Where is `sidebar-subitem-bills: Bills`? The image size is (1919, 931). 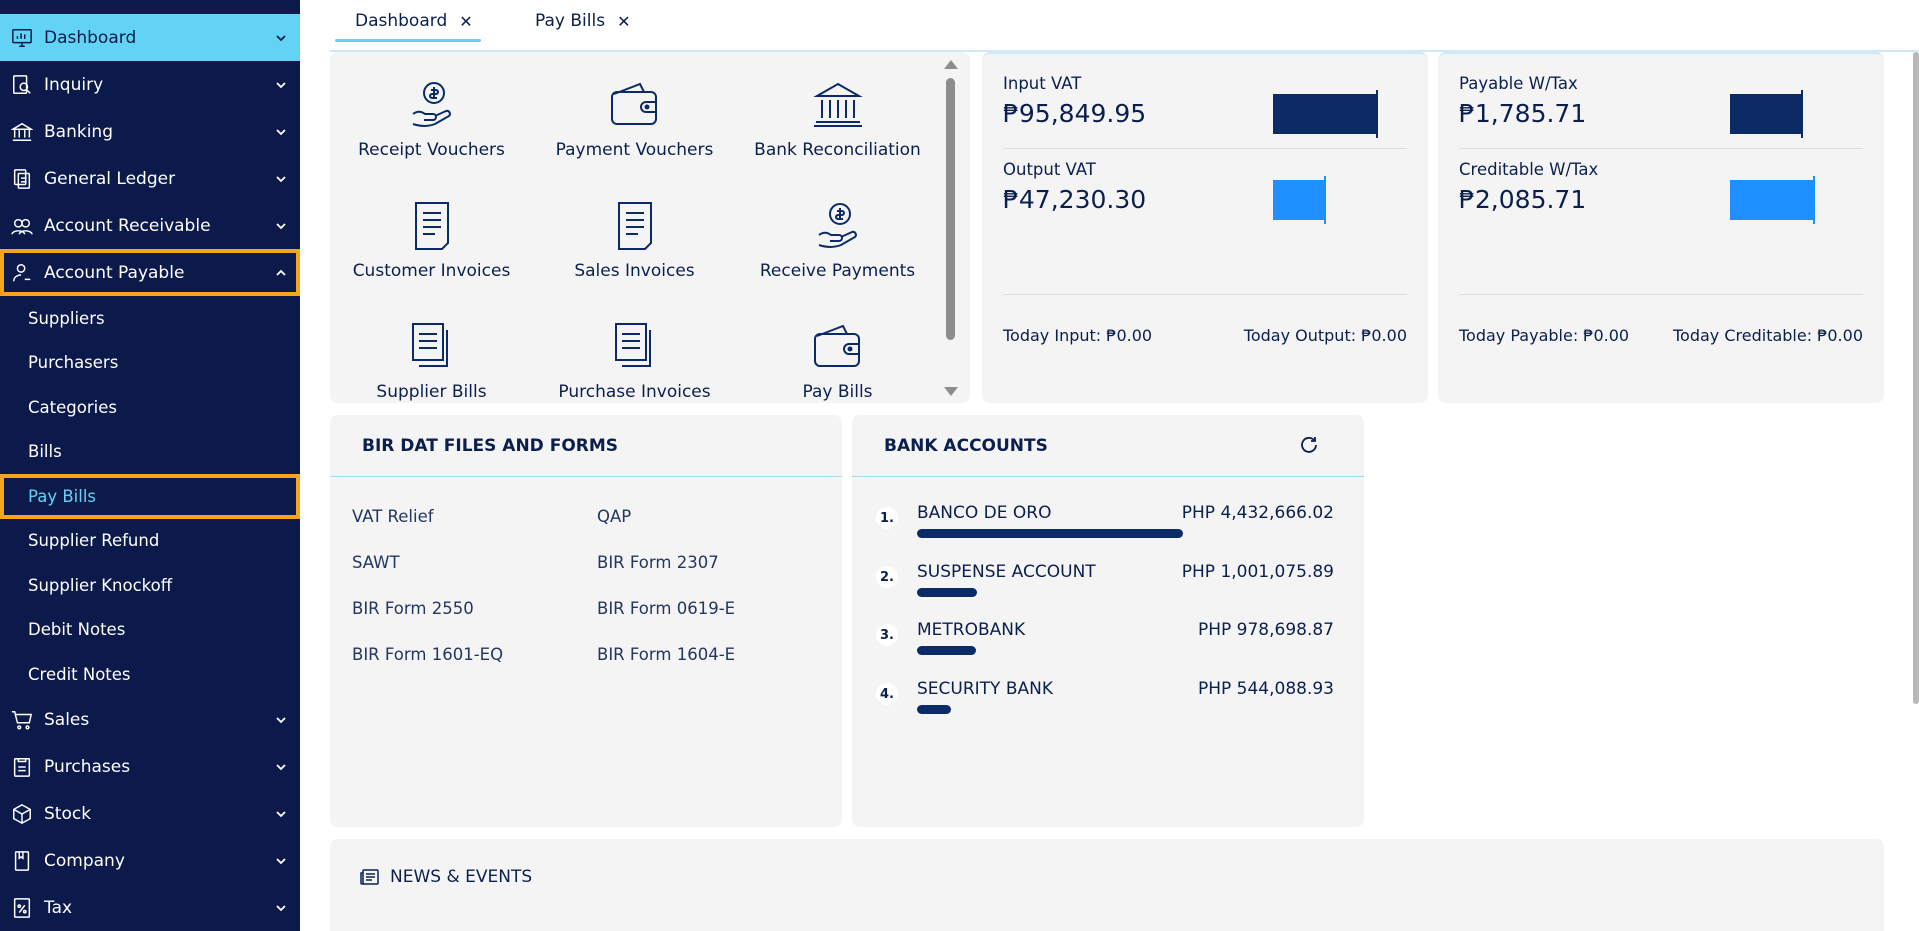
sidebar-subitem-bills: Bills is located at coordinates (45, 452).